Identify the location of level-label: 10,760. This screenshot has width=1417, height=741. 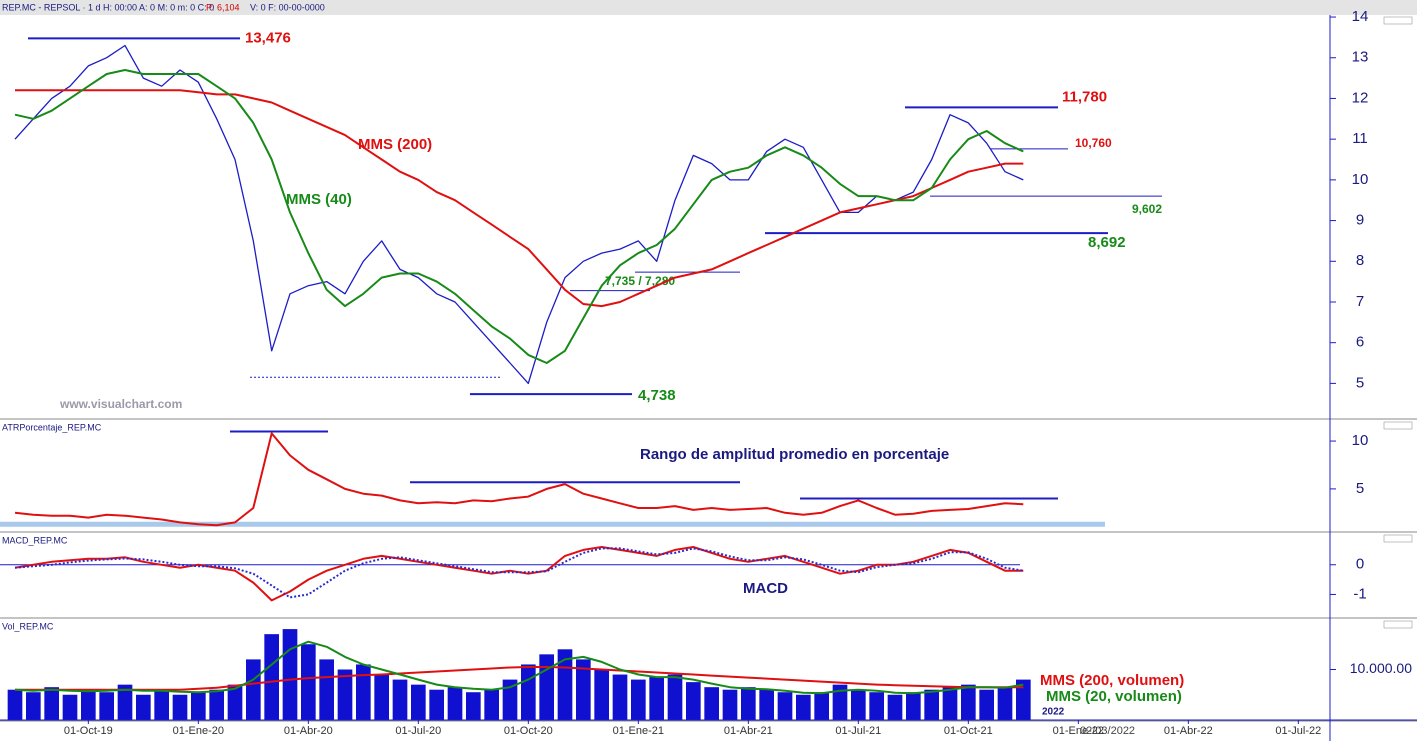
(1093, 143).